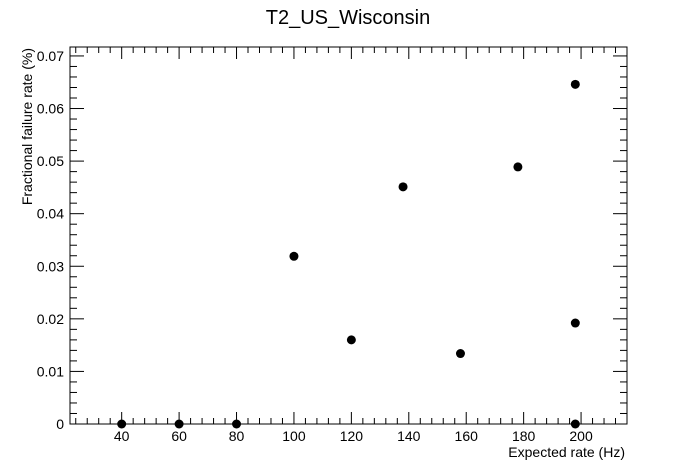 This screenshot has width=696, height=472. Describe the element at coordinates (50, 161) in the screenshot. I see `y-tick-label: 0.05` at that location.